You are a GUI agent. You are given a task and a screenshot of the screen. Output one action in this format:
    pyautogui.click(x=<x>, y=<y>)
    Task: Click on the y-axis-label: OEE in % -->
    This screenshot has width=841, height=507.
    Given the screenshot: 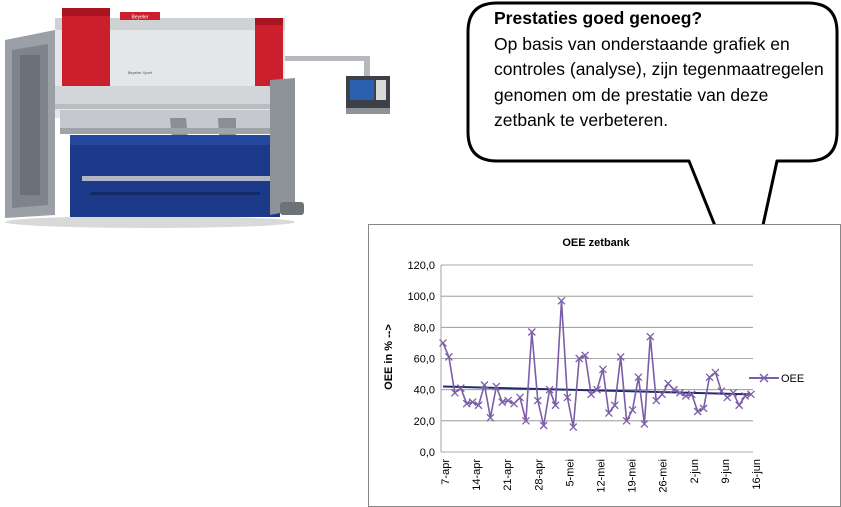 What is the action you would take?
    pyautogui.click(x=389, y=357)
    